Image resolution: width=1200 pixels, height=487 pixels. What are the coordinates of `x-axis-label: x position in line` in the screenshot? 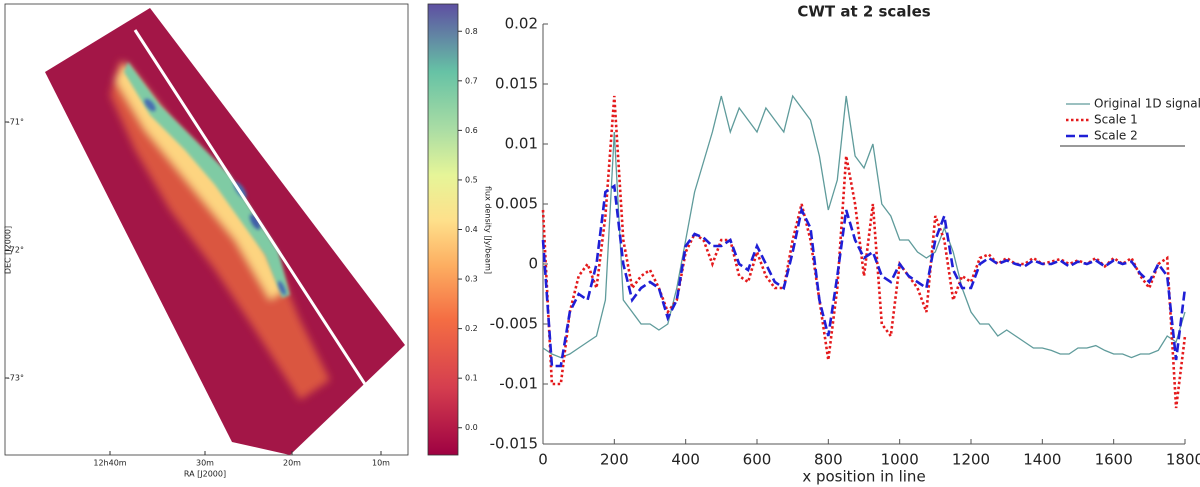 It's located at (863, 477).